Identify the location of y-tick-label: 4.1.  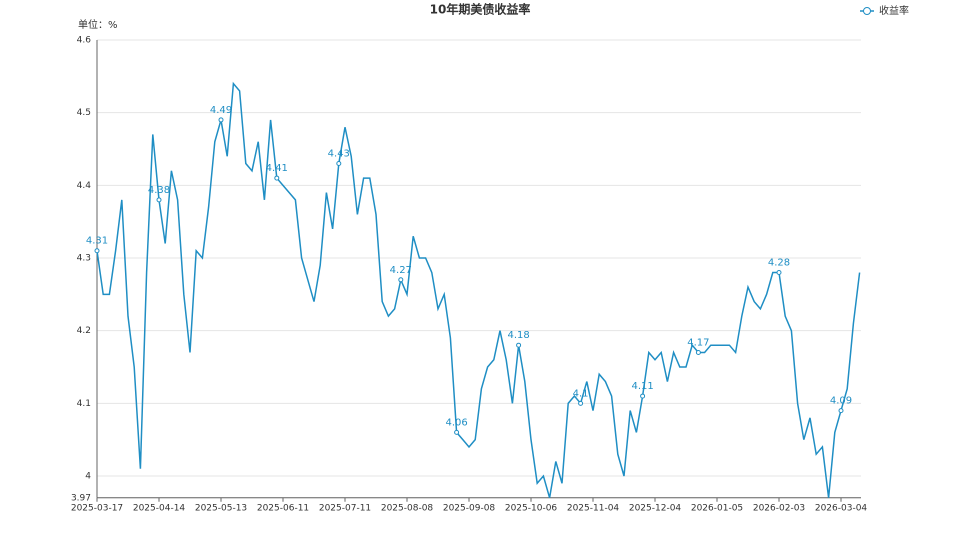
(84, 404).